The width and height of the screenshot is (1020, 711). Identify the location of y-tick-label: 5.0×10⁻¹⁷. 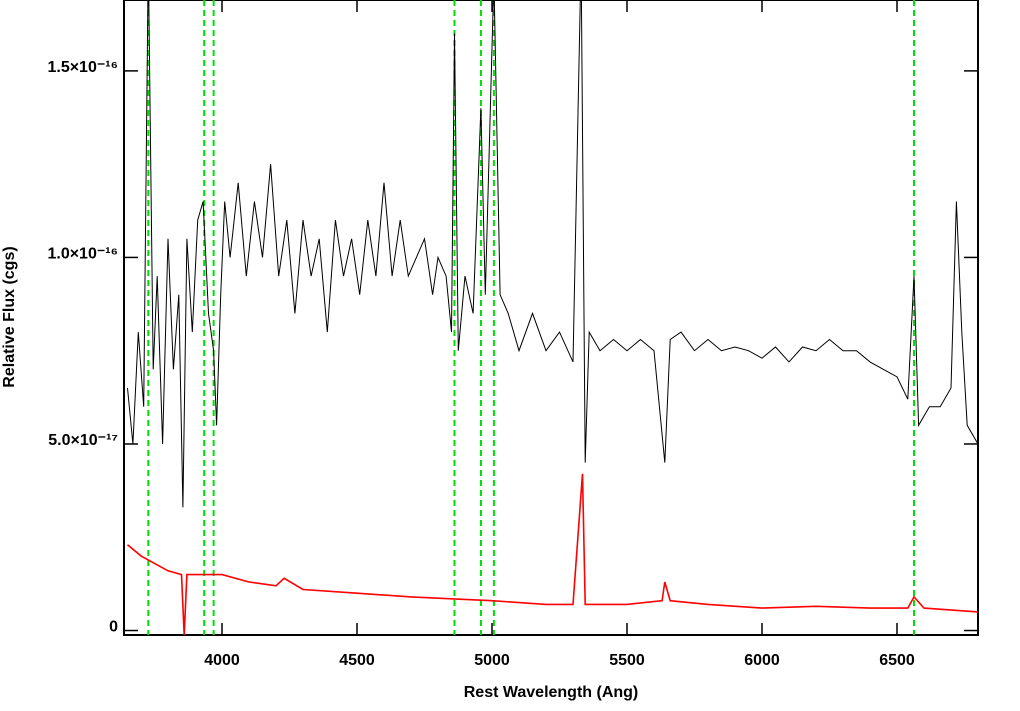
(83, 440).